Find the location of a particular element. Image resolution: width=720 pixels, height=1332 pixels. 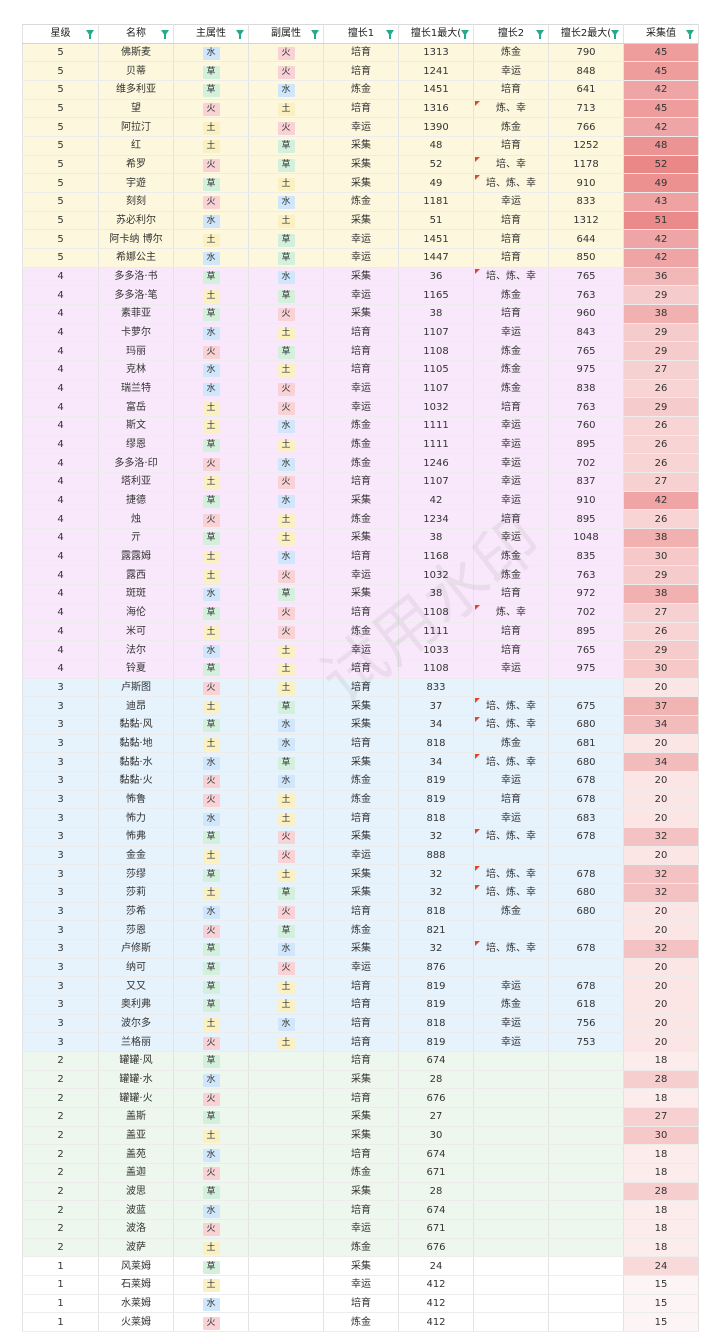

cell-skill1-max: 821 is located at coordinates (436, 930).